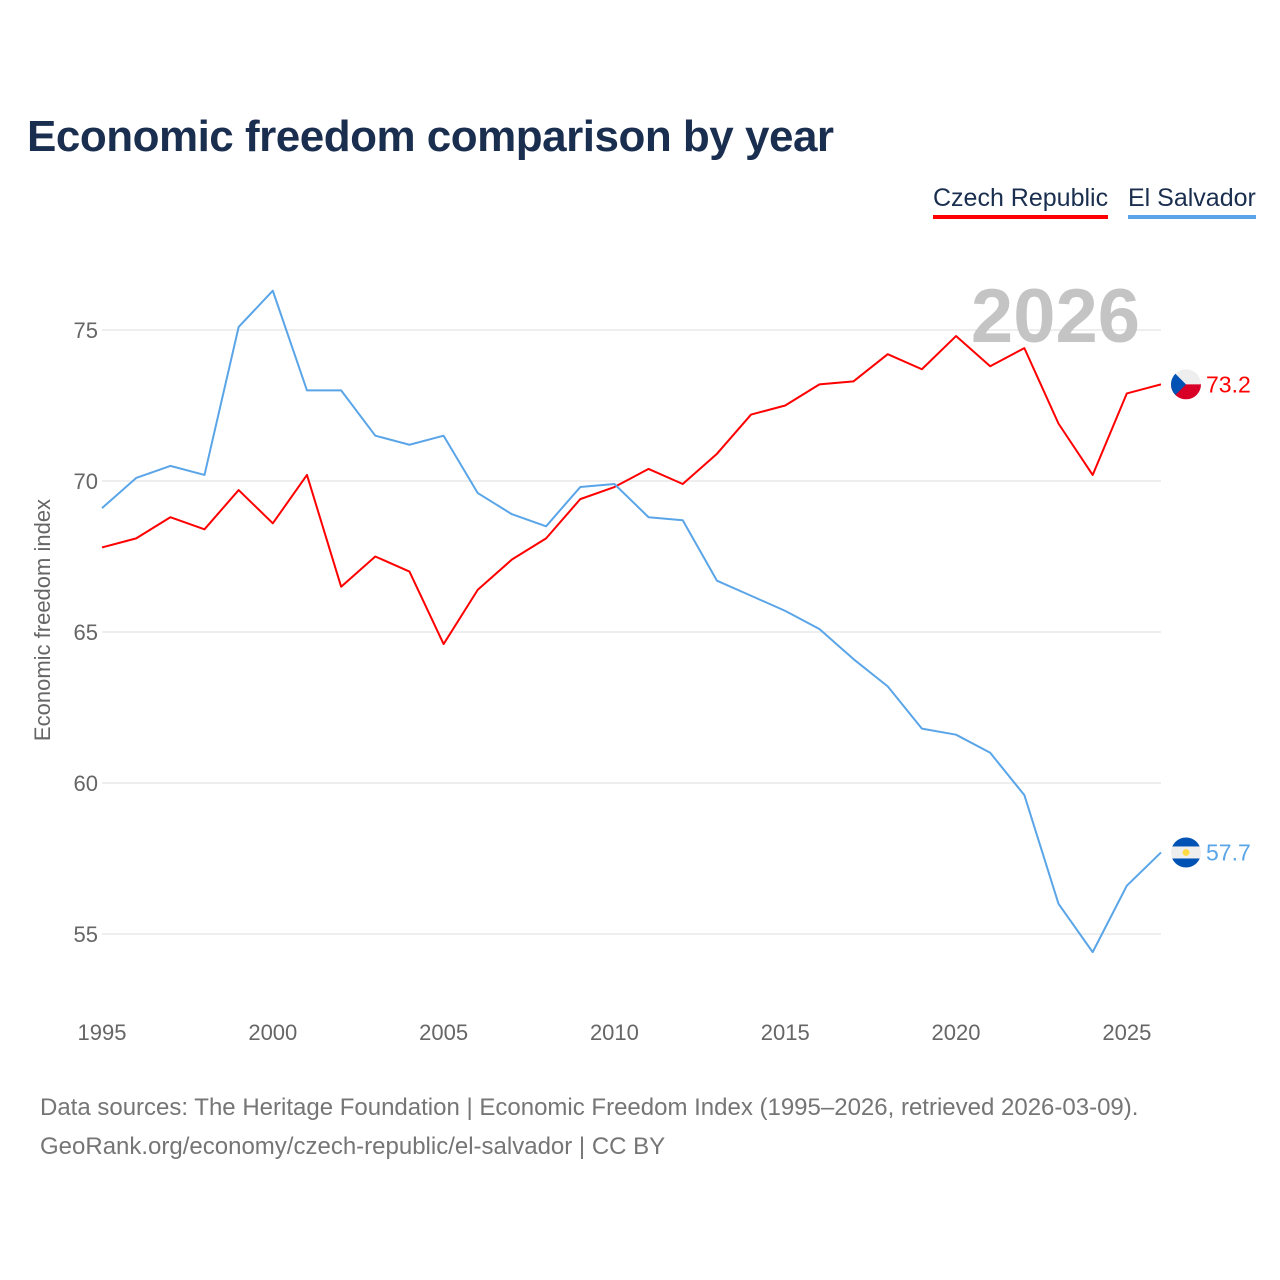  I want to click on x-tick-label: 2020, so click(956, 1032).